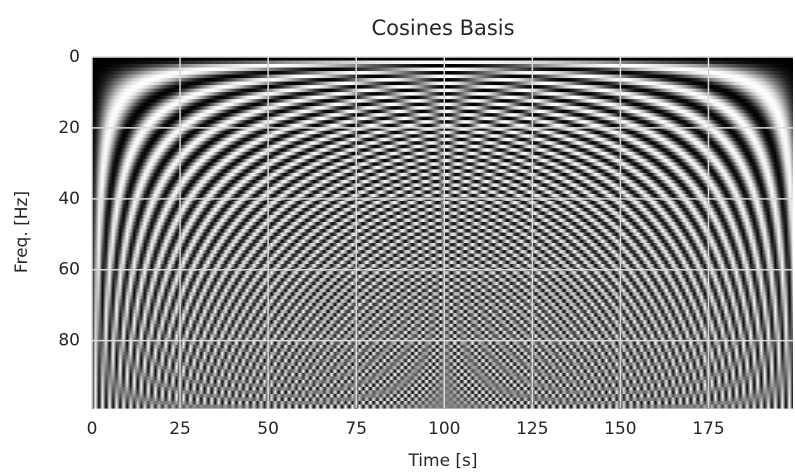 The width and height of the screenshot is (795, 474). I want to click on x-tick-label: 150, so click(620, 429).